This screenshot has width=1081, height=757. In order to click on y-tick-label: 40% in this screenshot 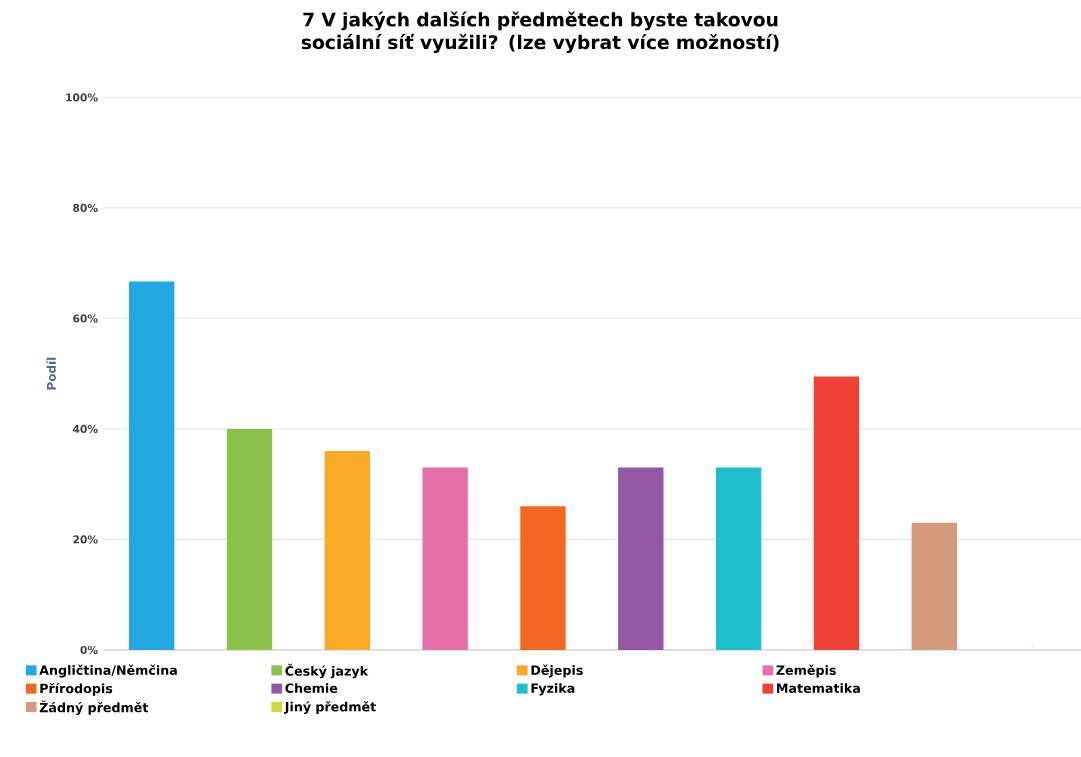, I will do `click(85, 429)`.